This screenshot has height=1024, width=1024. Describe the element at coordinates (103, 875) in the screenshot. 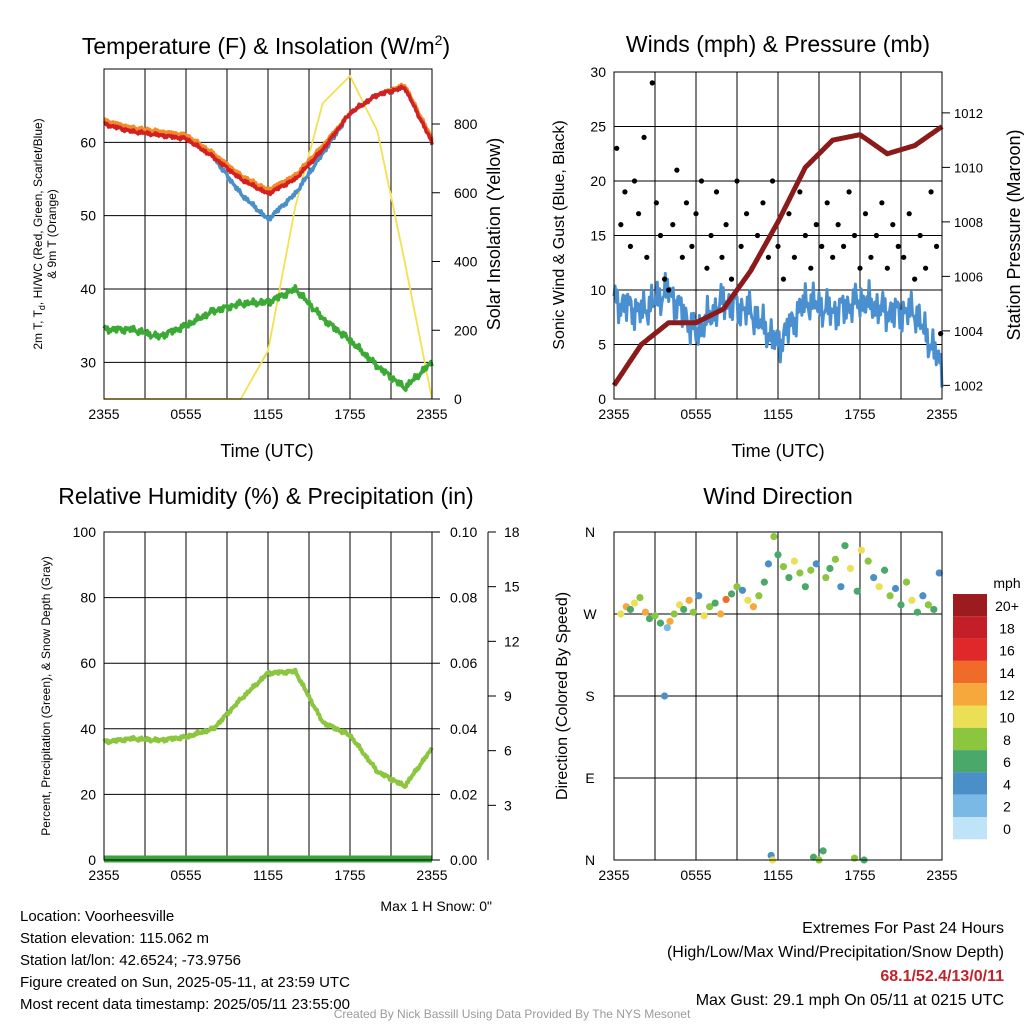

I see `x-tick-label: 2355` at that location.